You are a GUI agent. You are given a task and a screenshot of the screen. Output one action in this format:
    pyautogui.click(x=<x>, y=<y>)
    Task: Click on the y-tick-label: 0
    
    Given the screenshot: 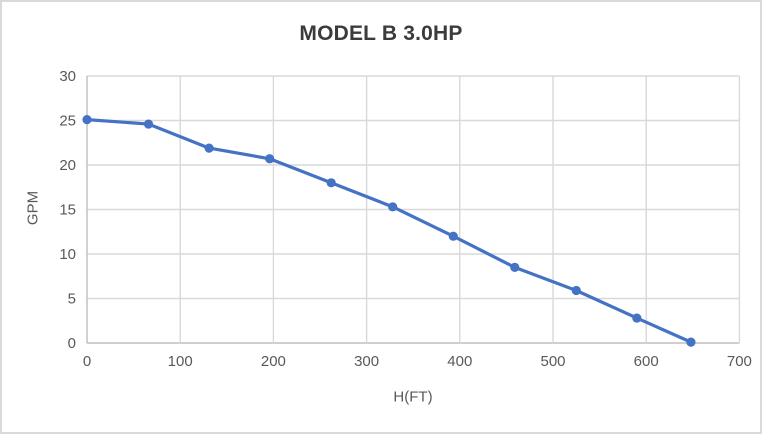 What is the action you would take?
    pyautogui.click(x=72, y=343)
    